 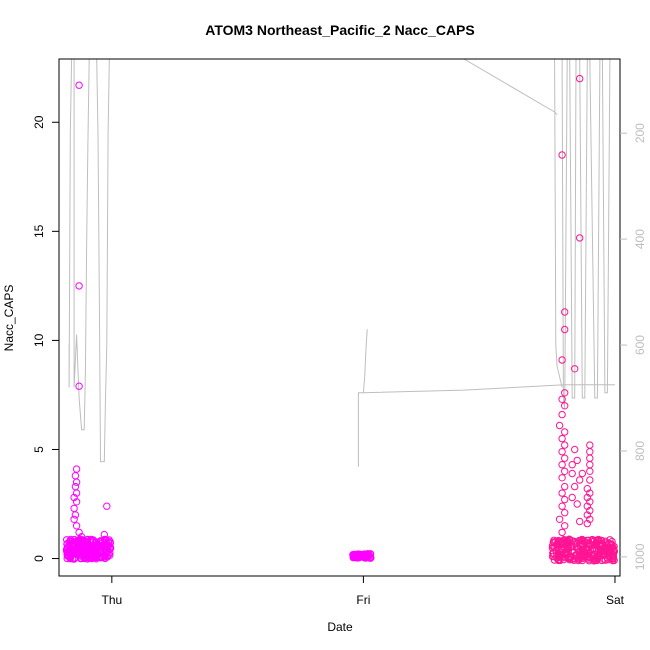 What do you see at coordinates (39, 122) in the screenshot?
I see `y-tick-label: 20` at bounding box center [39, 122].